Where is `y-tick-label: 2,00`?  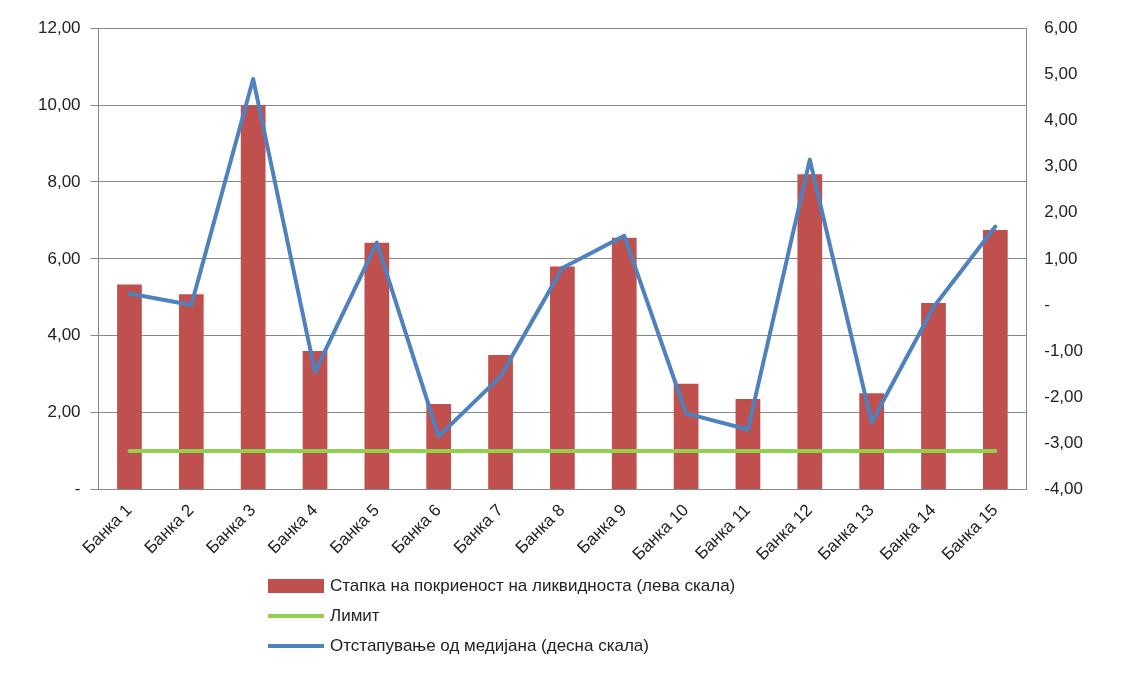
y-tick-label: 2,00 is located at coordinates (64, 412).